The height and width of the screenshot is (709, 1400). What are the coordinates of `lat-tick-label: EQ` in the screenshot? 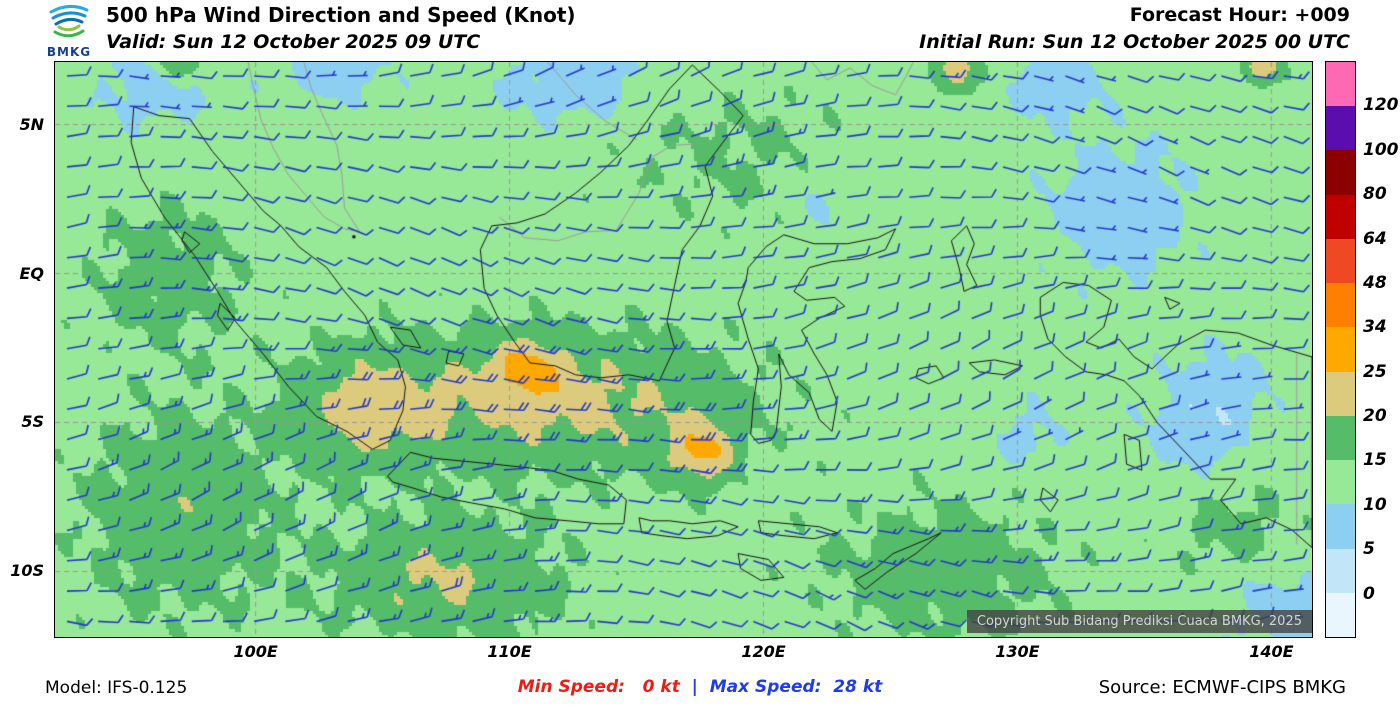 It's located at (31, 273).